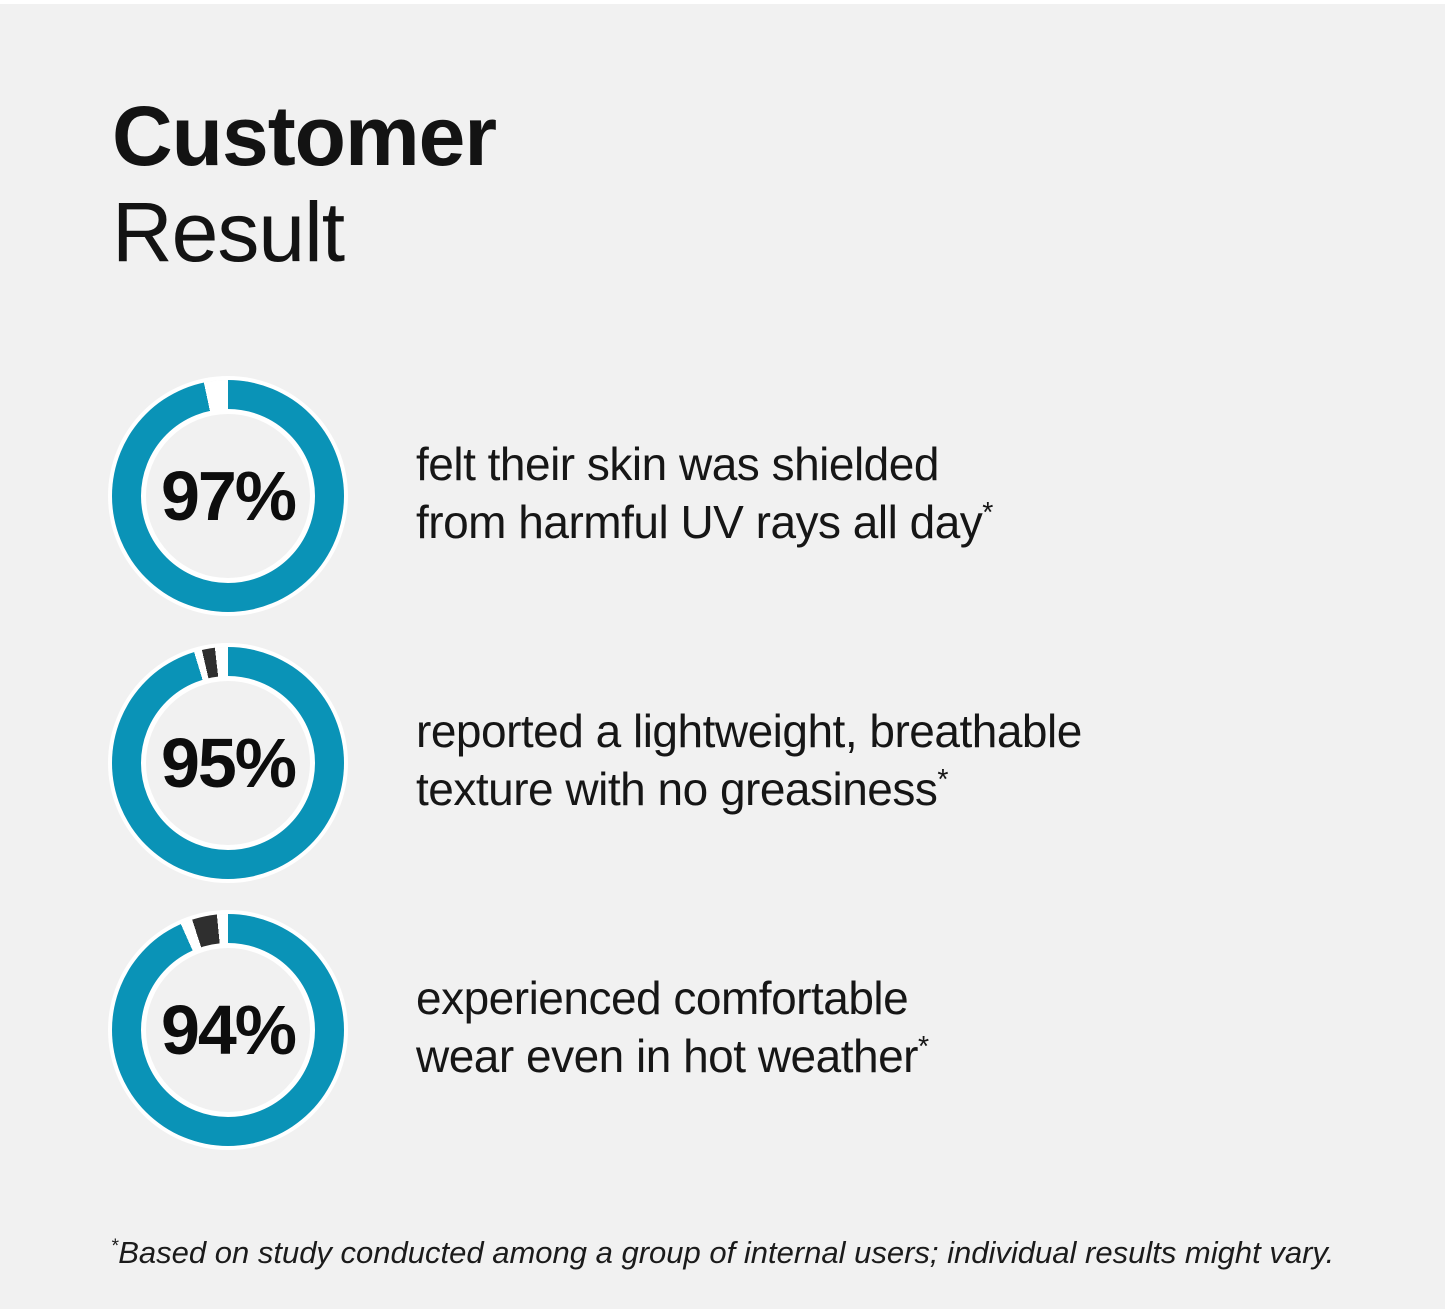  I want to click on donut-chart-94: 94%, so click(228, 1030).